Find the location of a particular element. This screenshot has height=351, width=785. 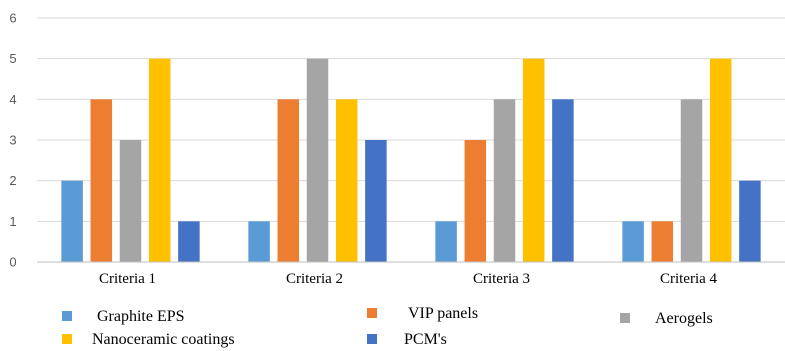

y-tick-label: 5 is located at coordinates (12, 58).